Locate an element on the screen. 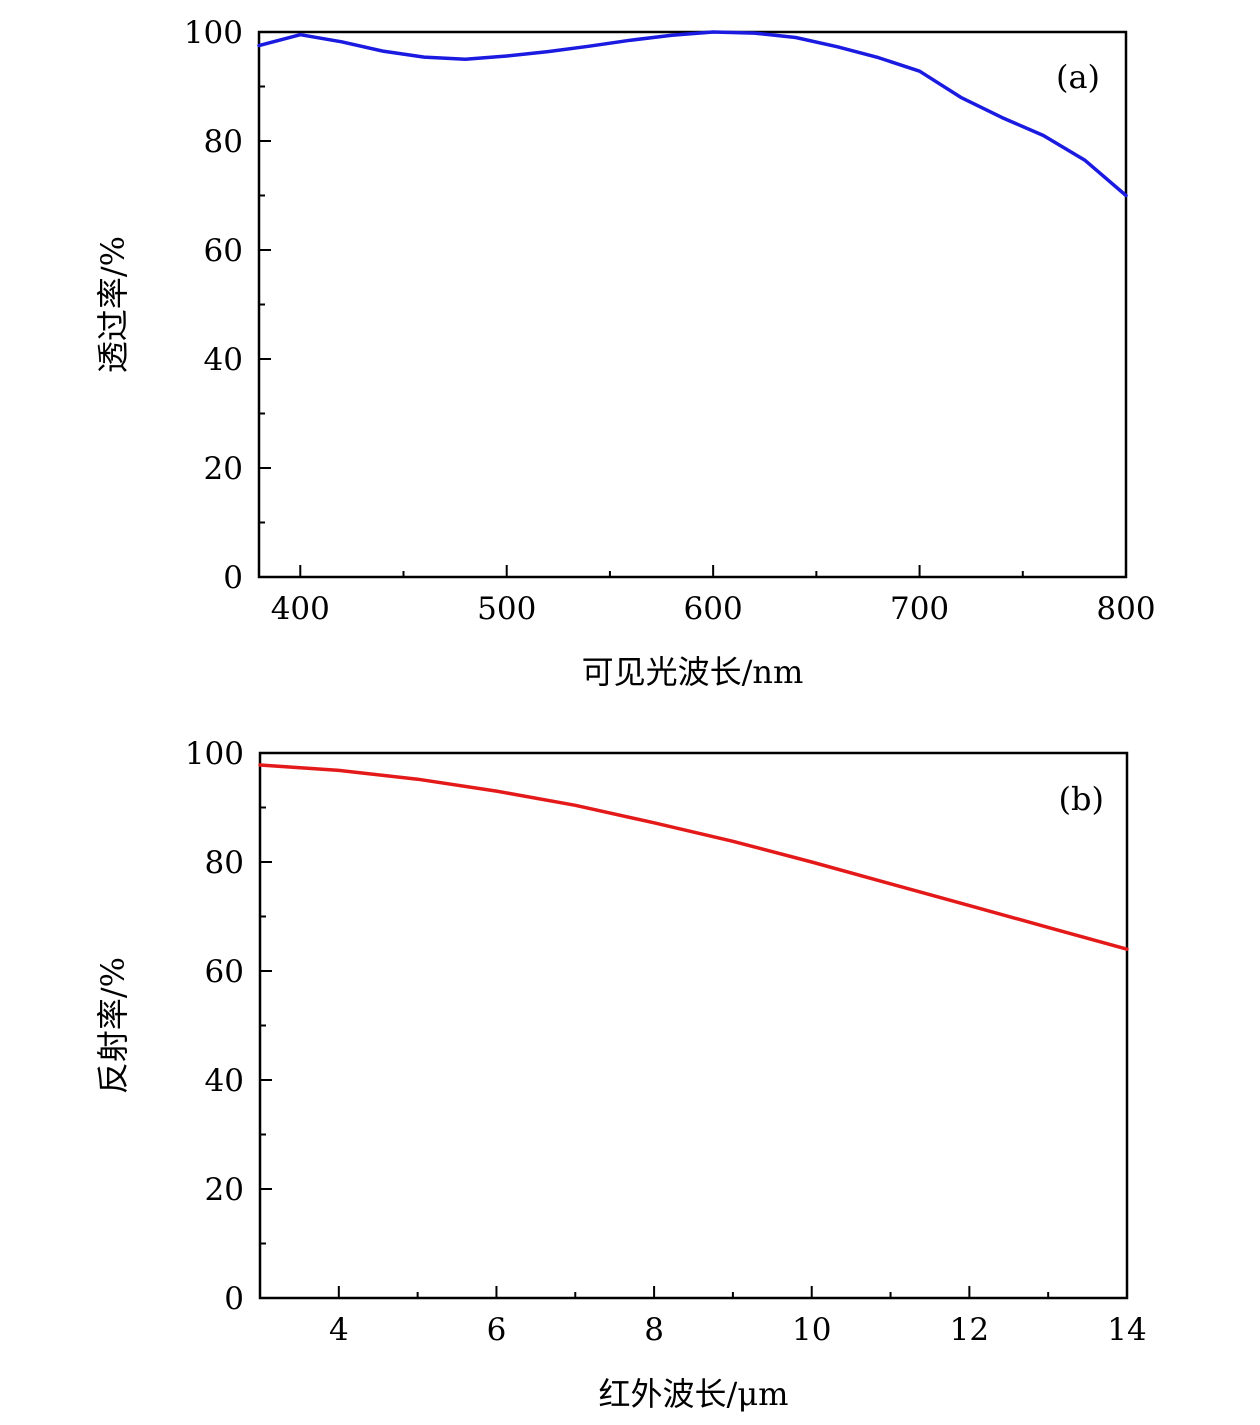  x-tick-label: 600 is located at coordinates (713, 609).